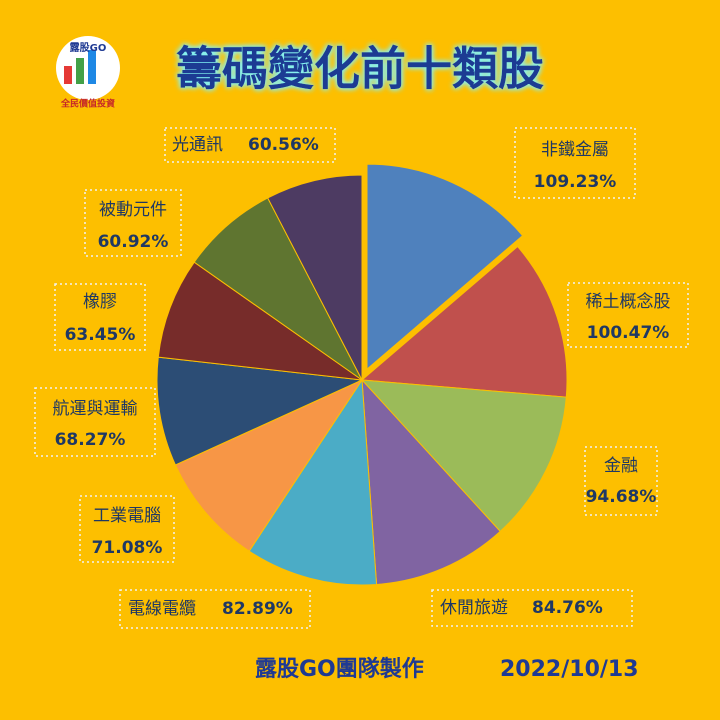 The image size is (720, 720). What do you see at coordinates (628, 301) in the screenshot?
I see `legend-label: 稀土概念股` at bounding box center [628, 301].